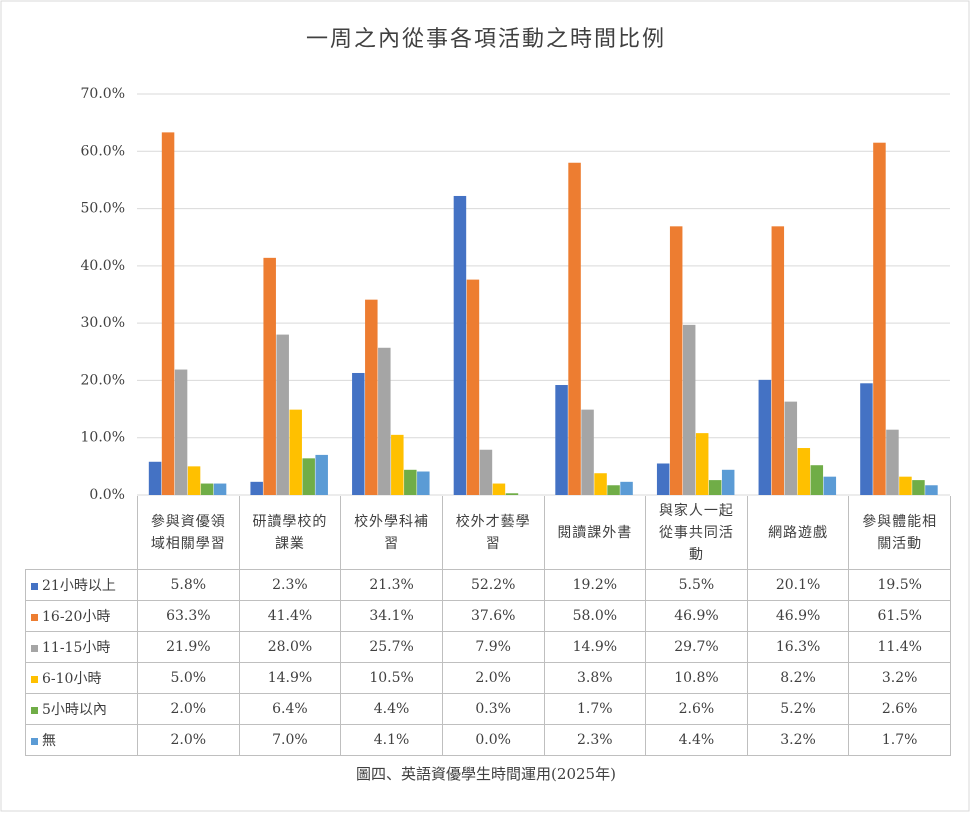  I want to click on y-tick-label: 30.0%, so click(103, 323).